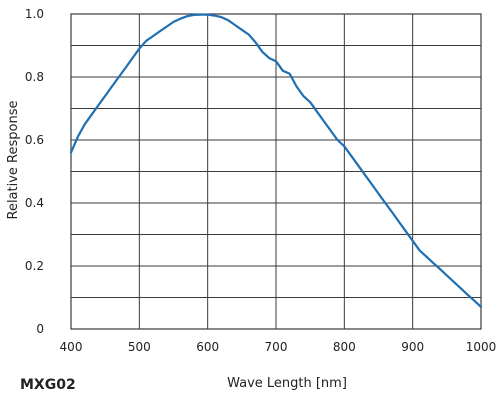  I want to click on y-tick-label: 0.4, so click(34, 203).